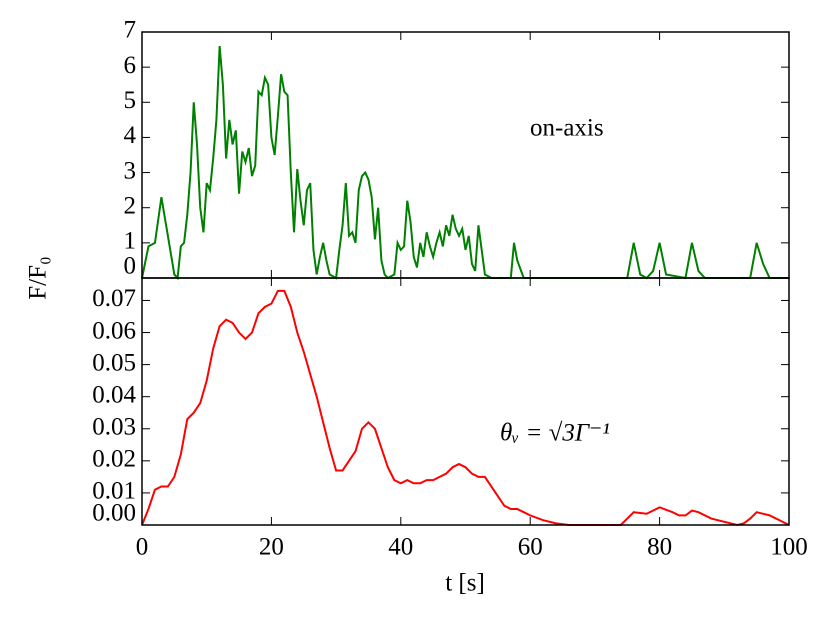  What do you see at coordinates (130, 205) in the screenshot?
I see `y-tick-label: 2` at bounding box center [130, 205].